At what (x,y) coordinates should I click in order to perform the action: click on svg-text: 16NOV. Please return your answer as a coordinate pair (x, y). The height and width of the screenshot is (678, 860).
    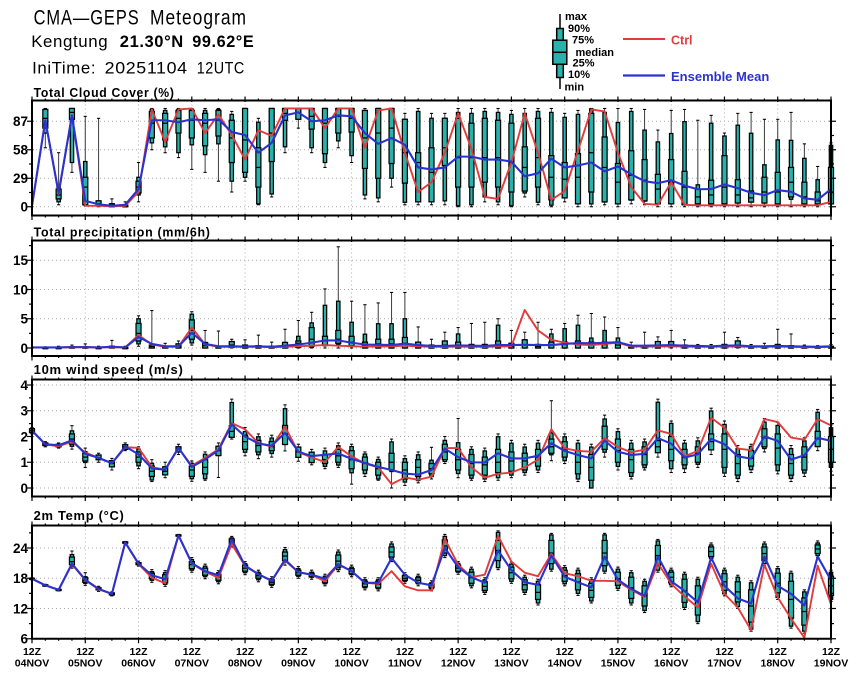
    Looking at the image, I should click on (671, 664).